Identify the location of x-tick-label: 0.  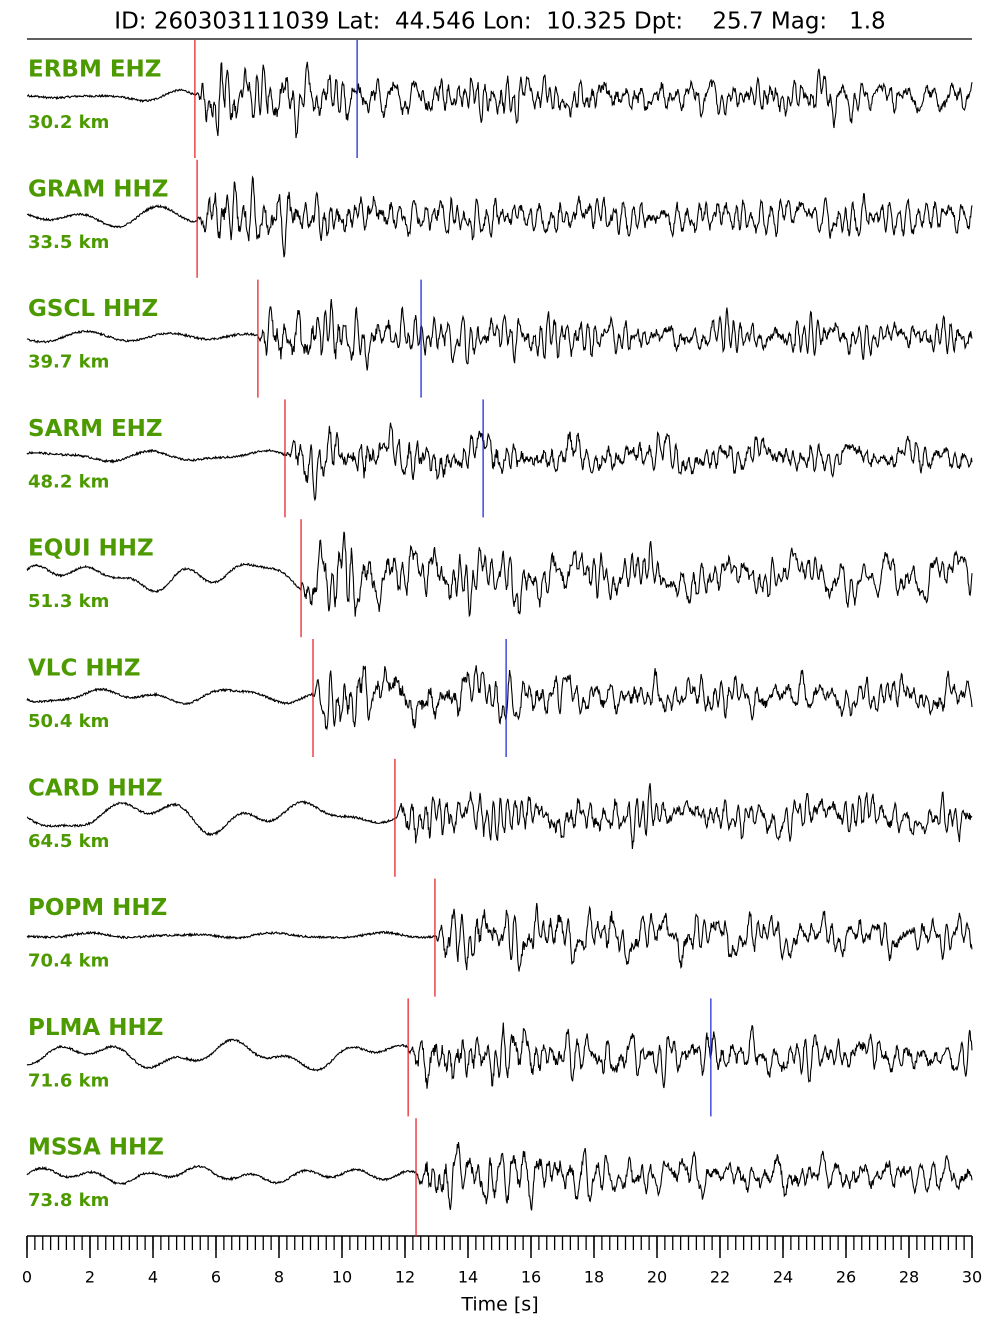
(27, 1277).